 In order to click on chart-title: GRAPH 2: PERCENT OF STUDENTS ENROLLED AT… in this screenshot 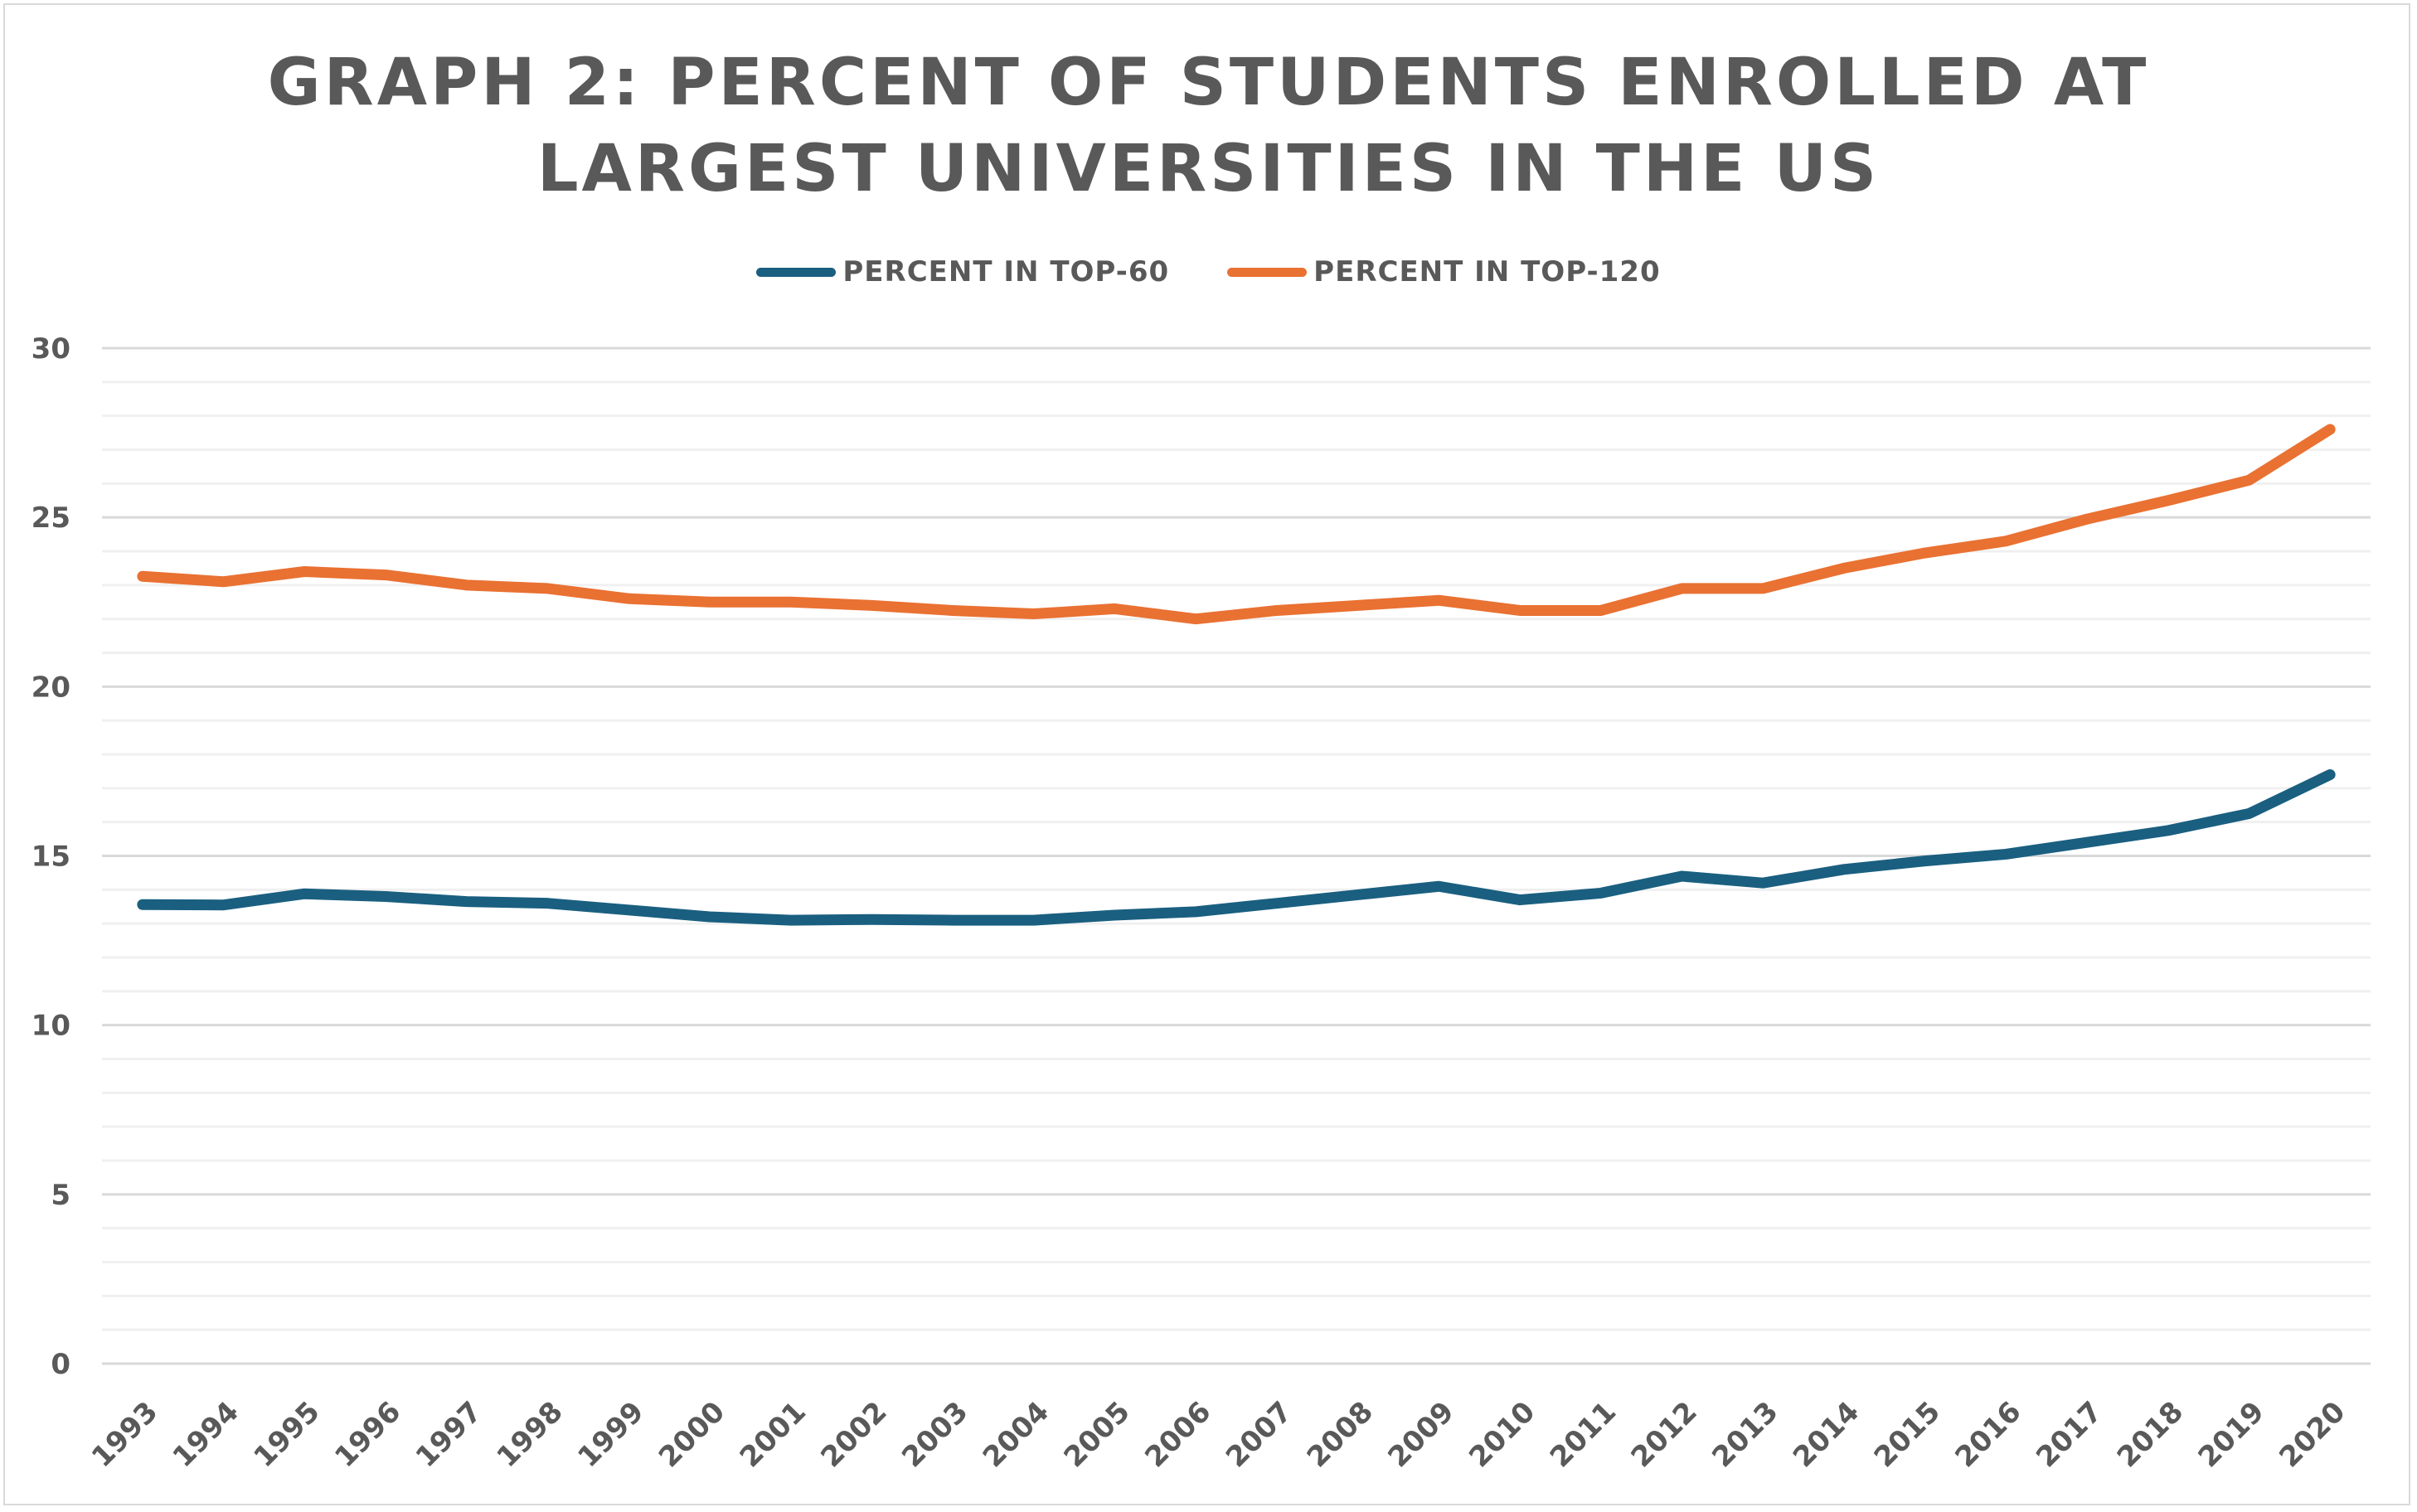, I will do `click(1208, 126)`.